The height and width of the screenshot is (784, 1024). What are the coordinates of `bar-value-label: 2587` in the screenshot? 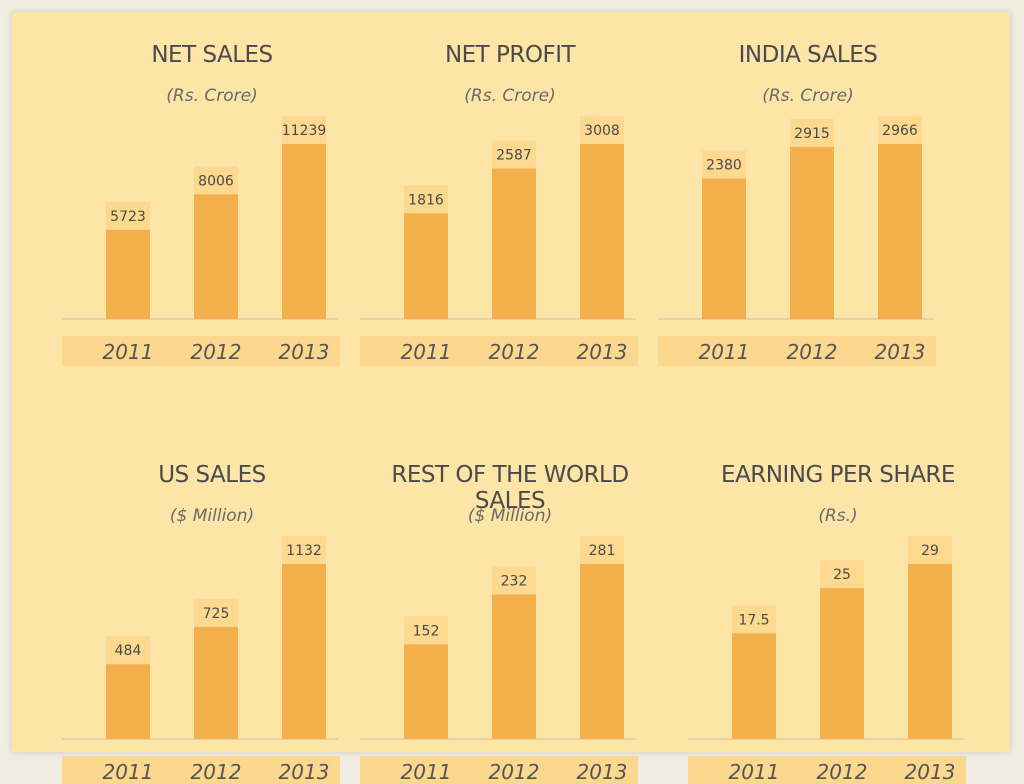 It's located at (514, 155).